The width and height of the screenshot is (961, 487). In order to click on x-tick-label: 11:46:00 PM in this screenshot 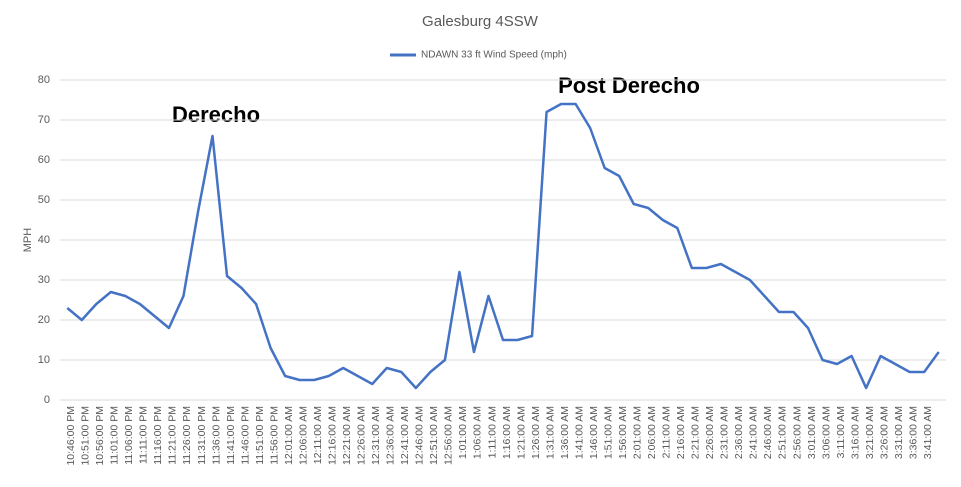, I will do `click(245, 435)`.